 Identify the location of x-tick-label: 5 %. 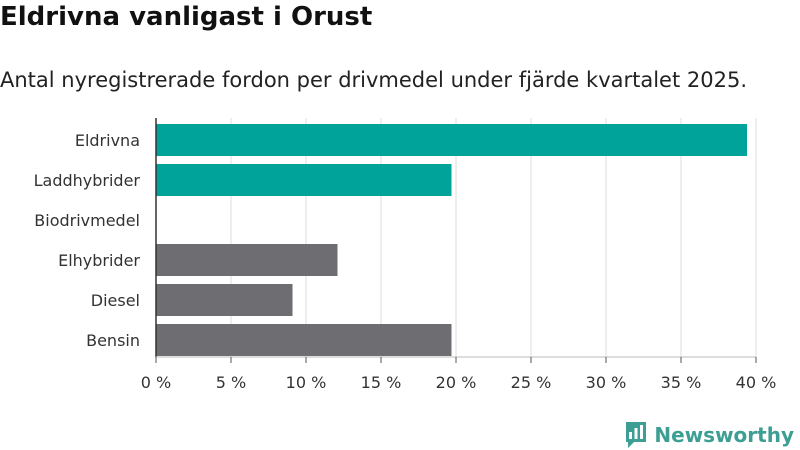
(231, 382).